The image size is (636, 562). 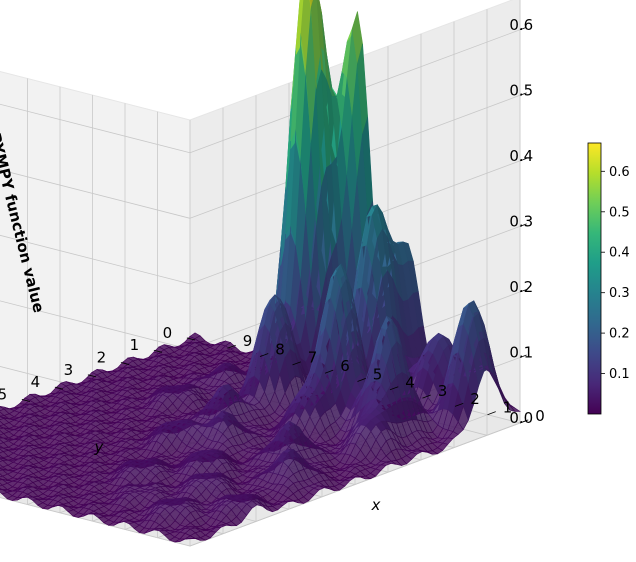 I want to click on colorbar-tick-label: 0.6, so click(x=619, y=172).